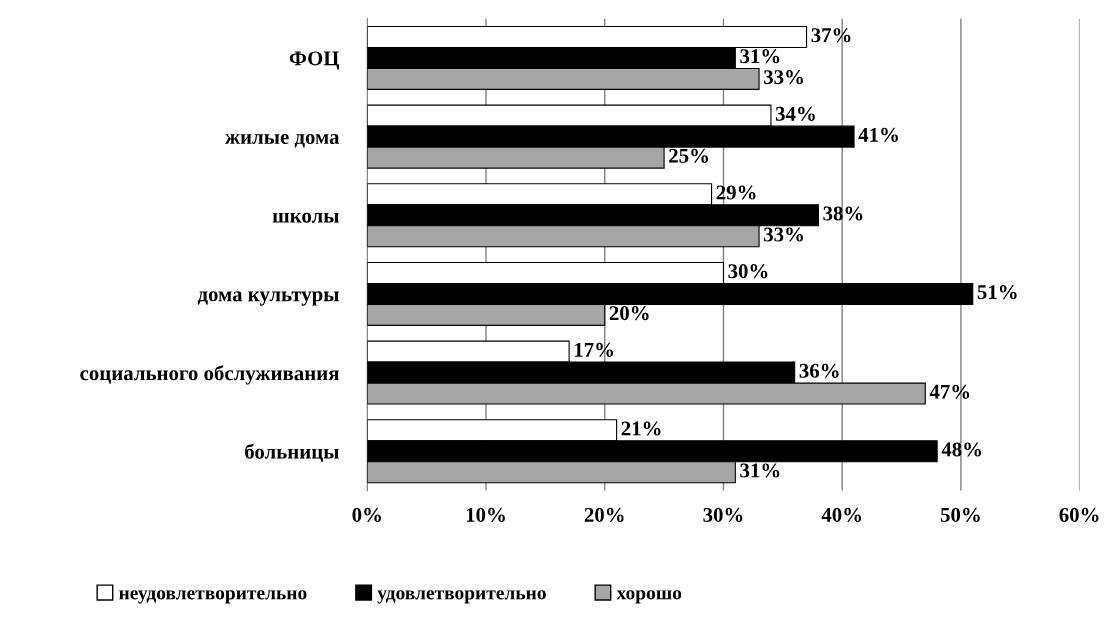 Image resolution: width=1113 pixels, height=621 pixels. I want to click on data-label: 34%, so click(795, 113).